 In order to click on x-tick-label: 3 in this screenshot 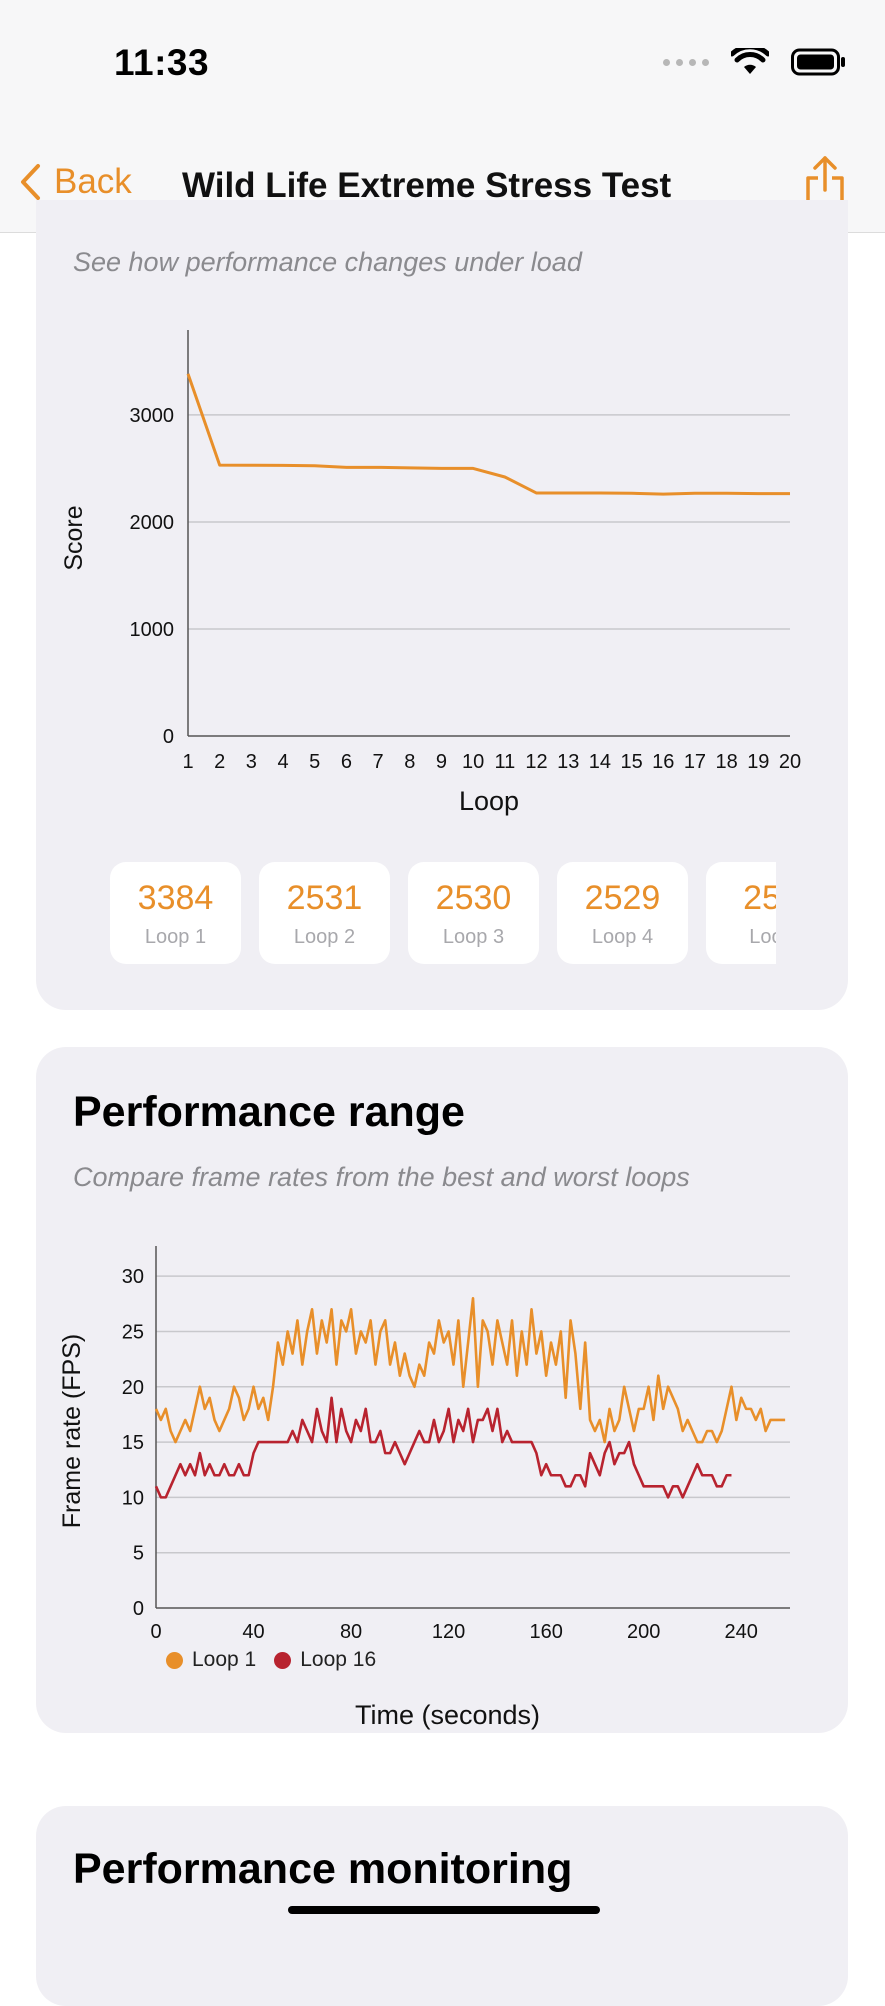, I will do `click(251, 762)`.